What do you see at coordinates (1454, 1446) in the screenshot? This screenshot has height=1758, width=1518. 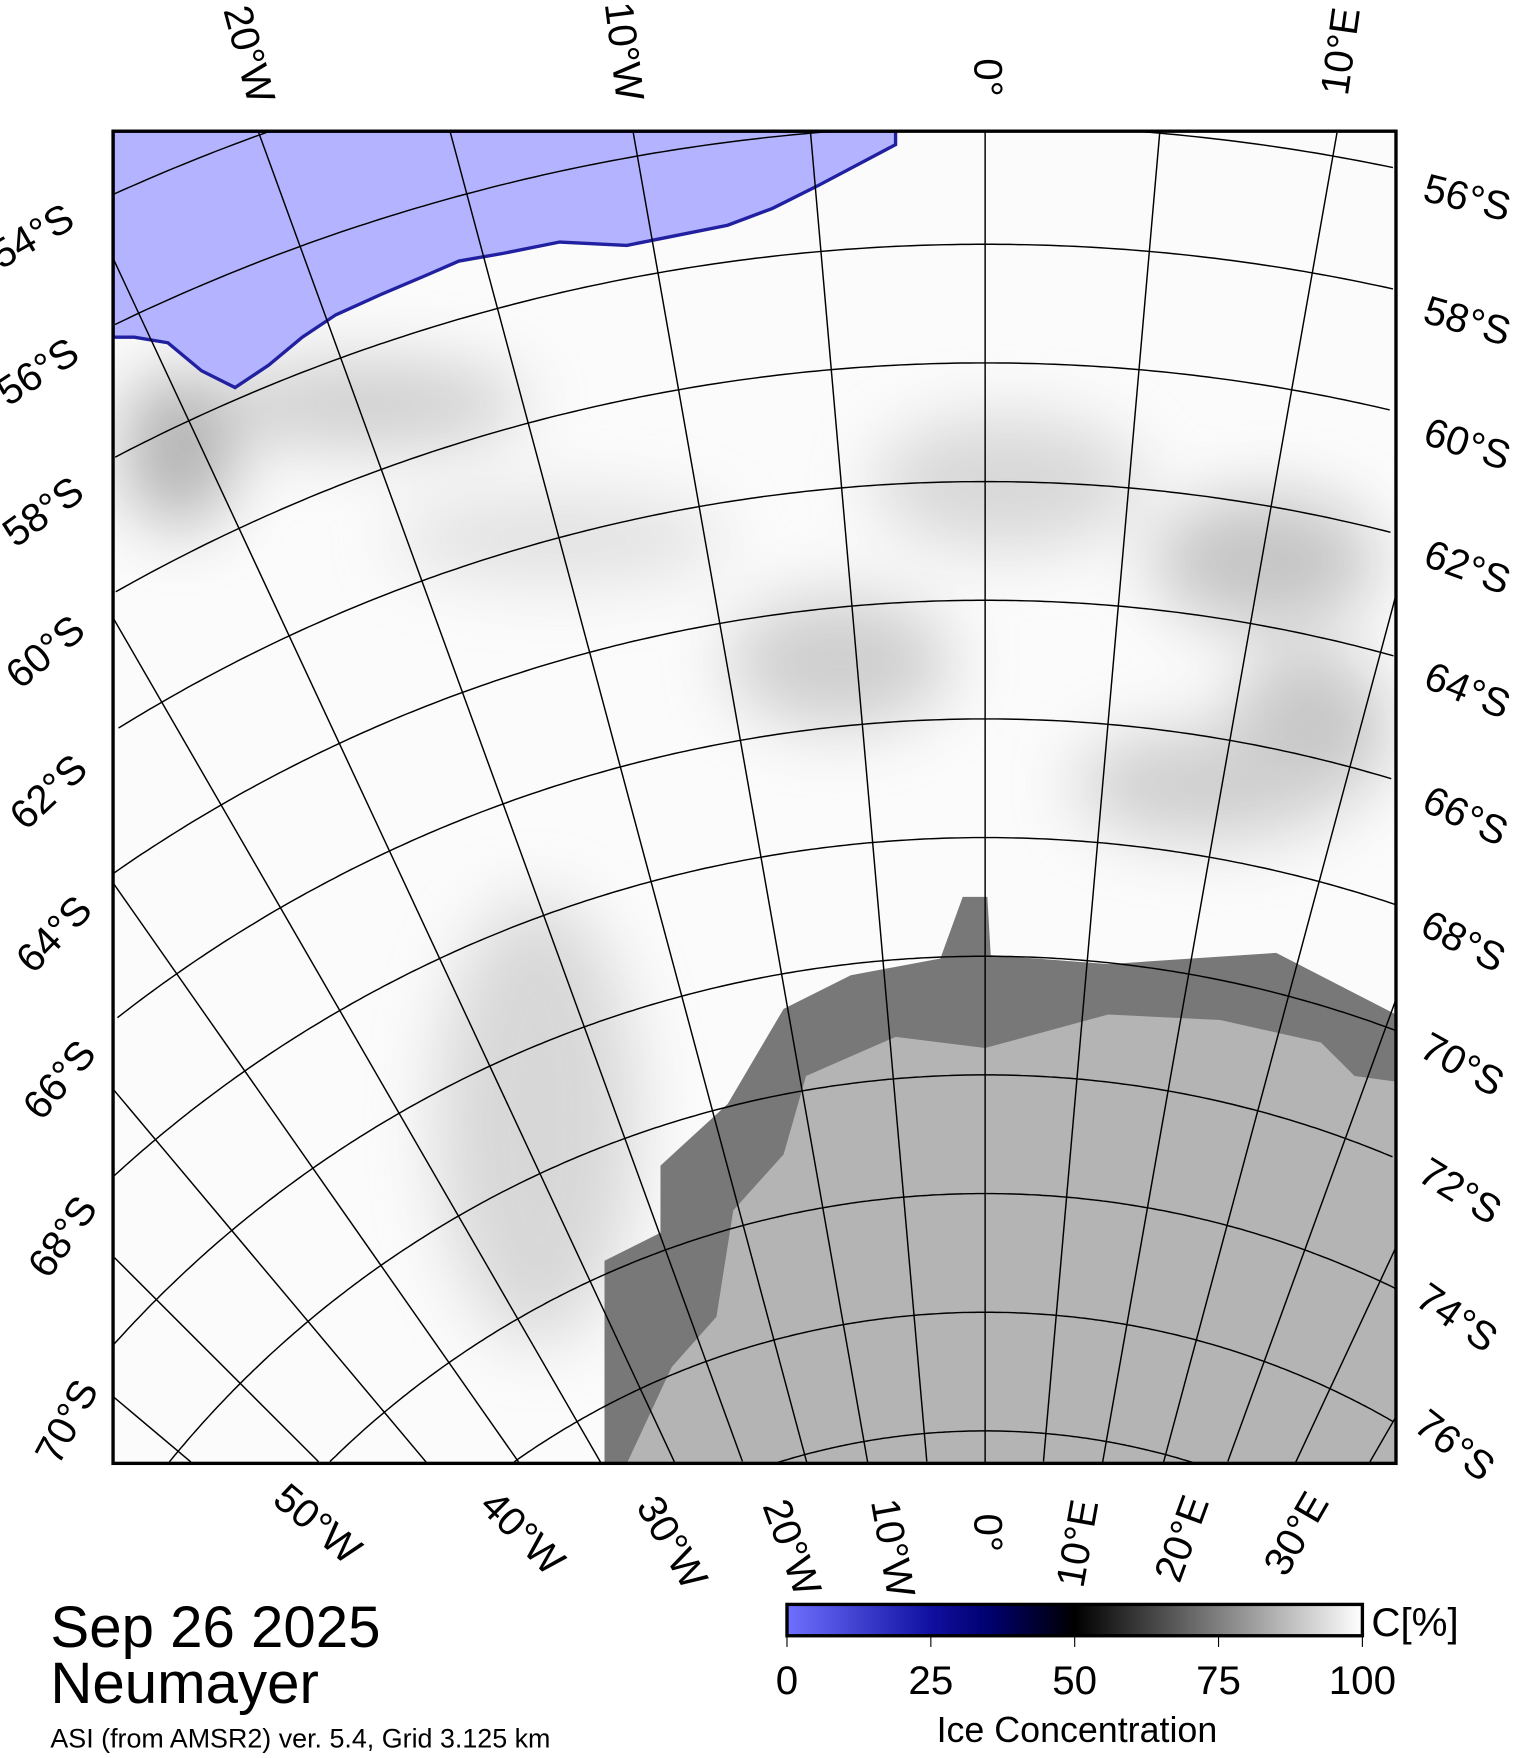 I see `latitude-label-right: 76°S` at bounding box center [1454, 1446].